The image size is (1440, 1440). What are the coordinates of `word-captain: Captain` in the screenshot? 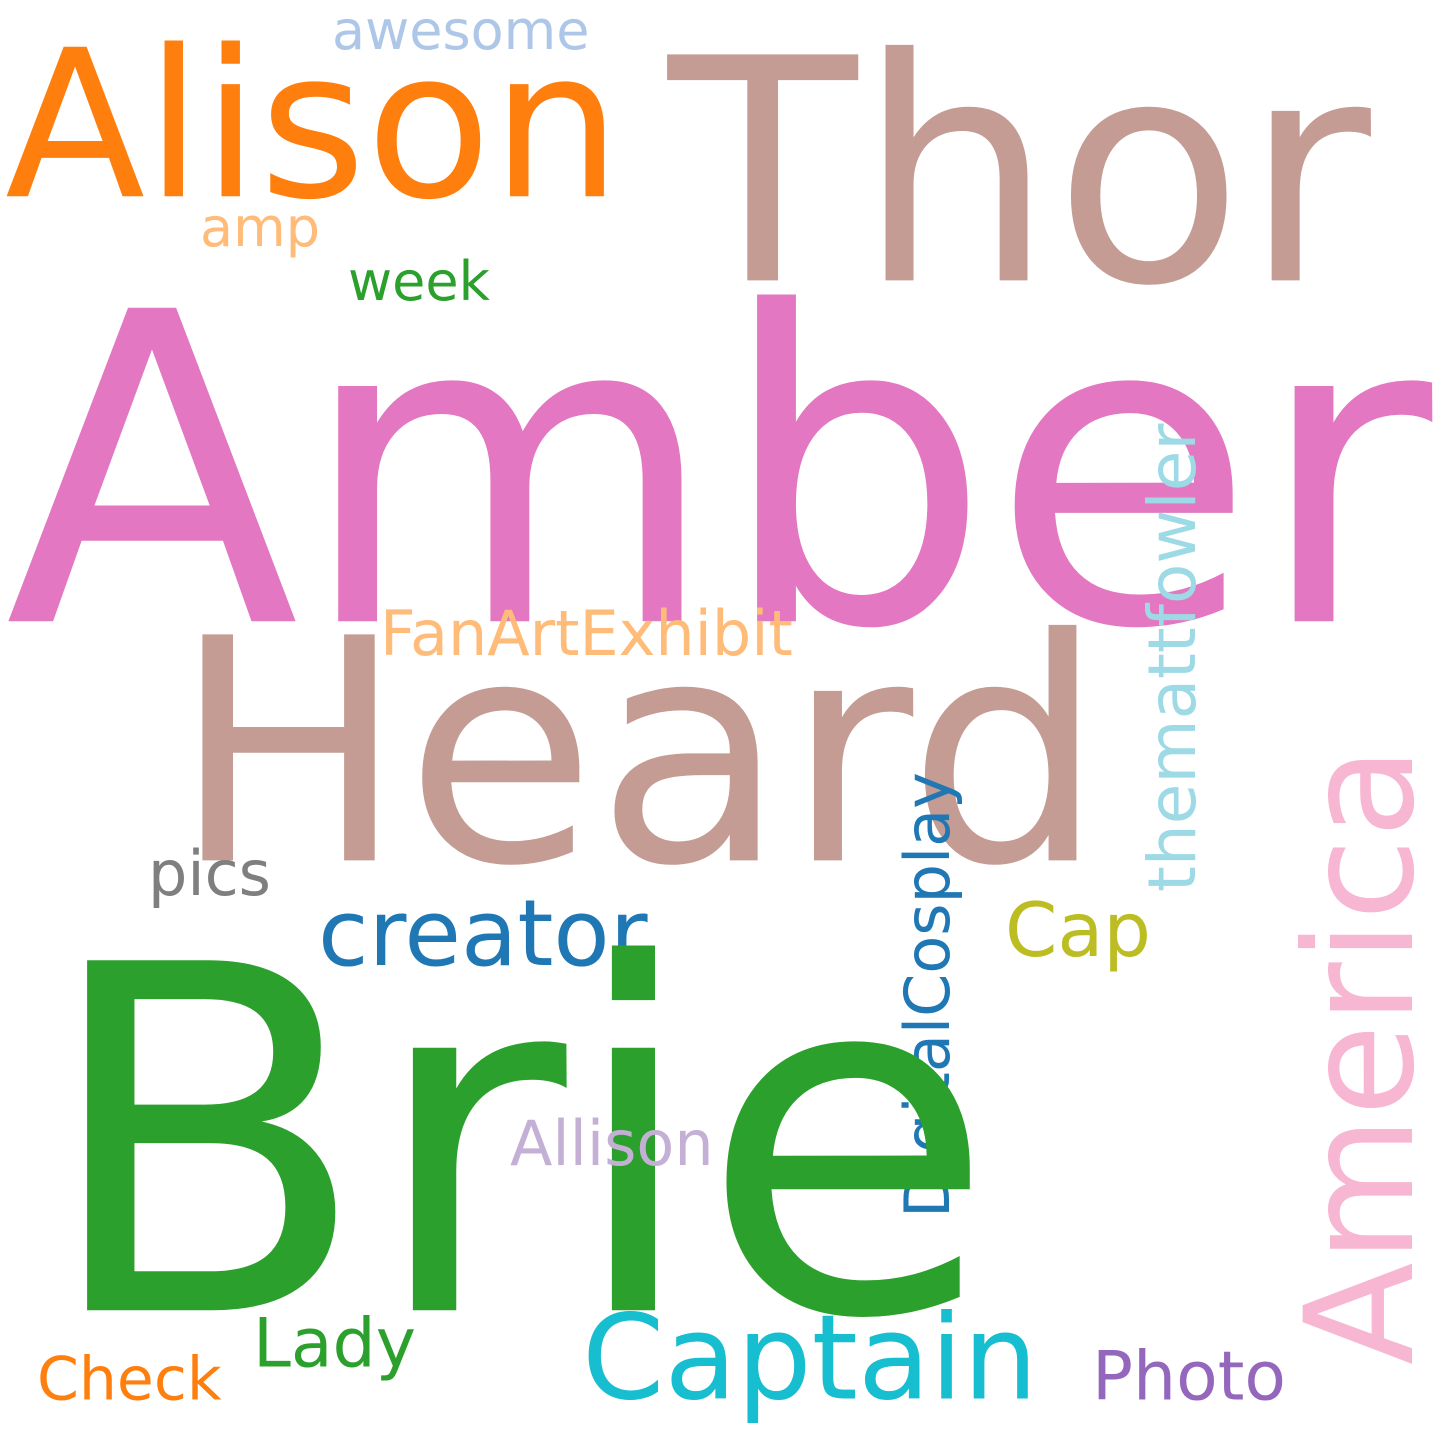 It's located at (810, 1357).